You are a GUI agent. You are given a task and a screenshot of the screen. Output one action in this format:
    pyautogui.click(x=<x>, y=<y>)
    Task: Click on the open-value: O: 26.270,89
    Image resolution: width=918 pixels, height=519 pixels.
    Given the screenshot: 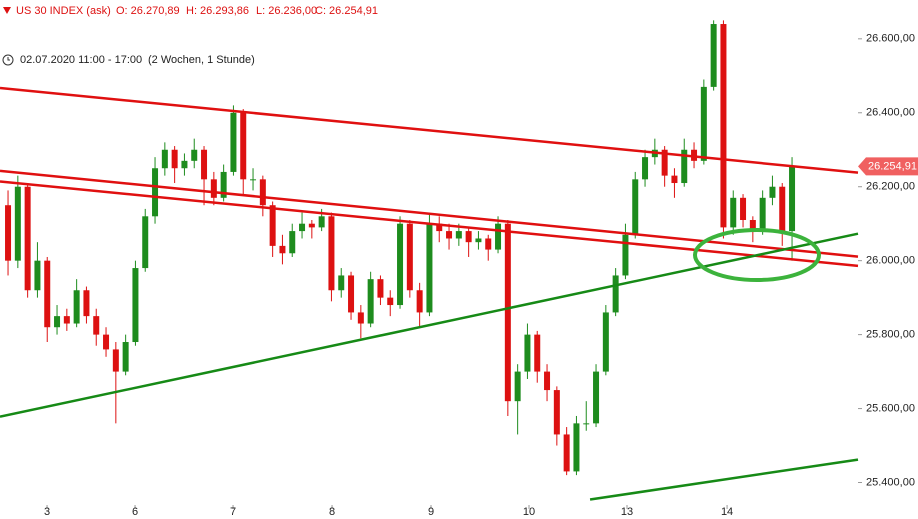 What is the action you would take?
    pyautogui.click(x=148, y=11)
    